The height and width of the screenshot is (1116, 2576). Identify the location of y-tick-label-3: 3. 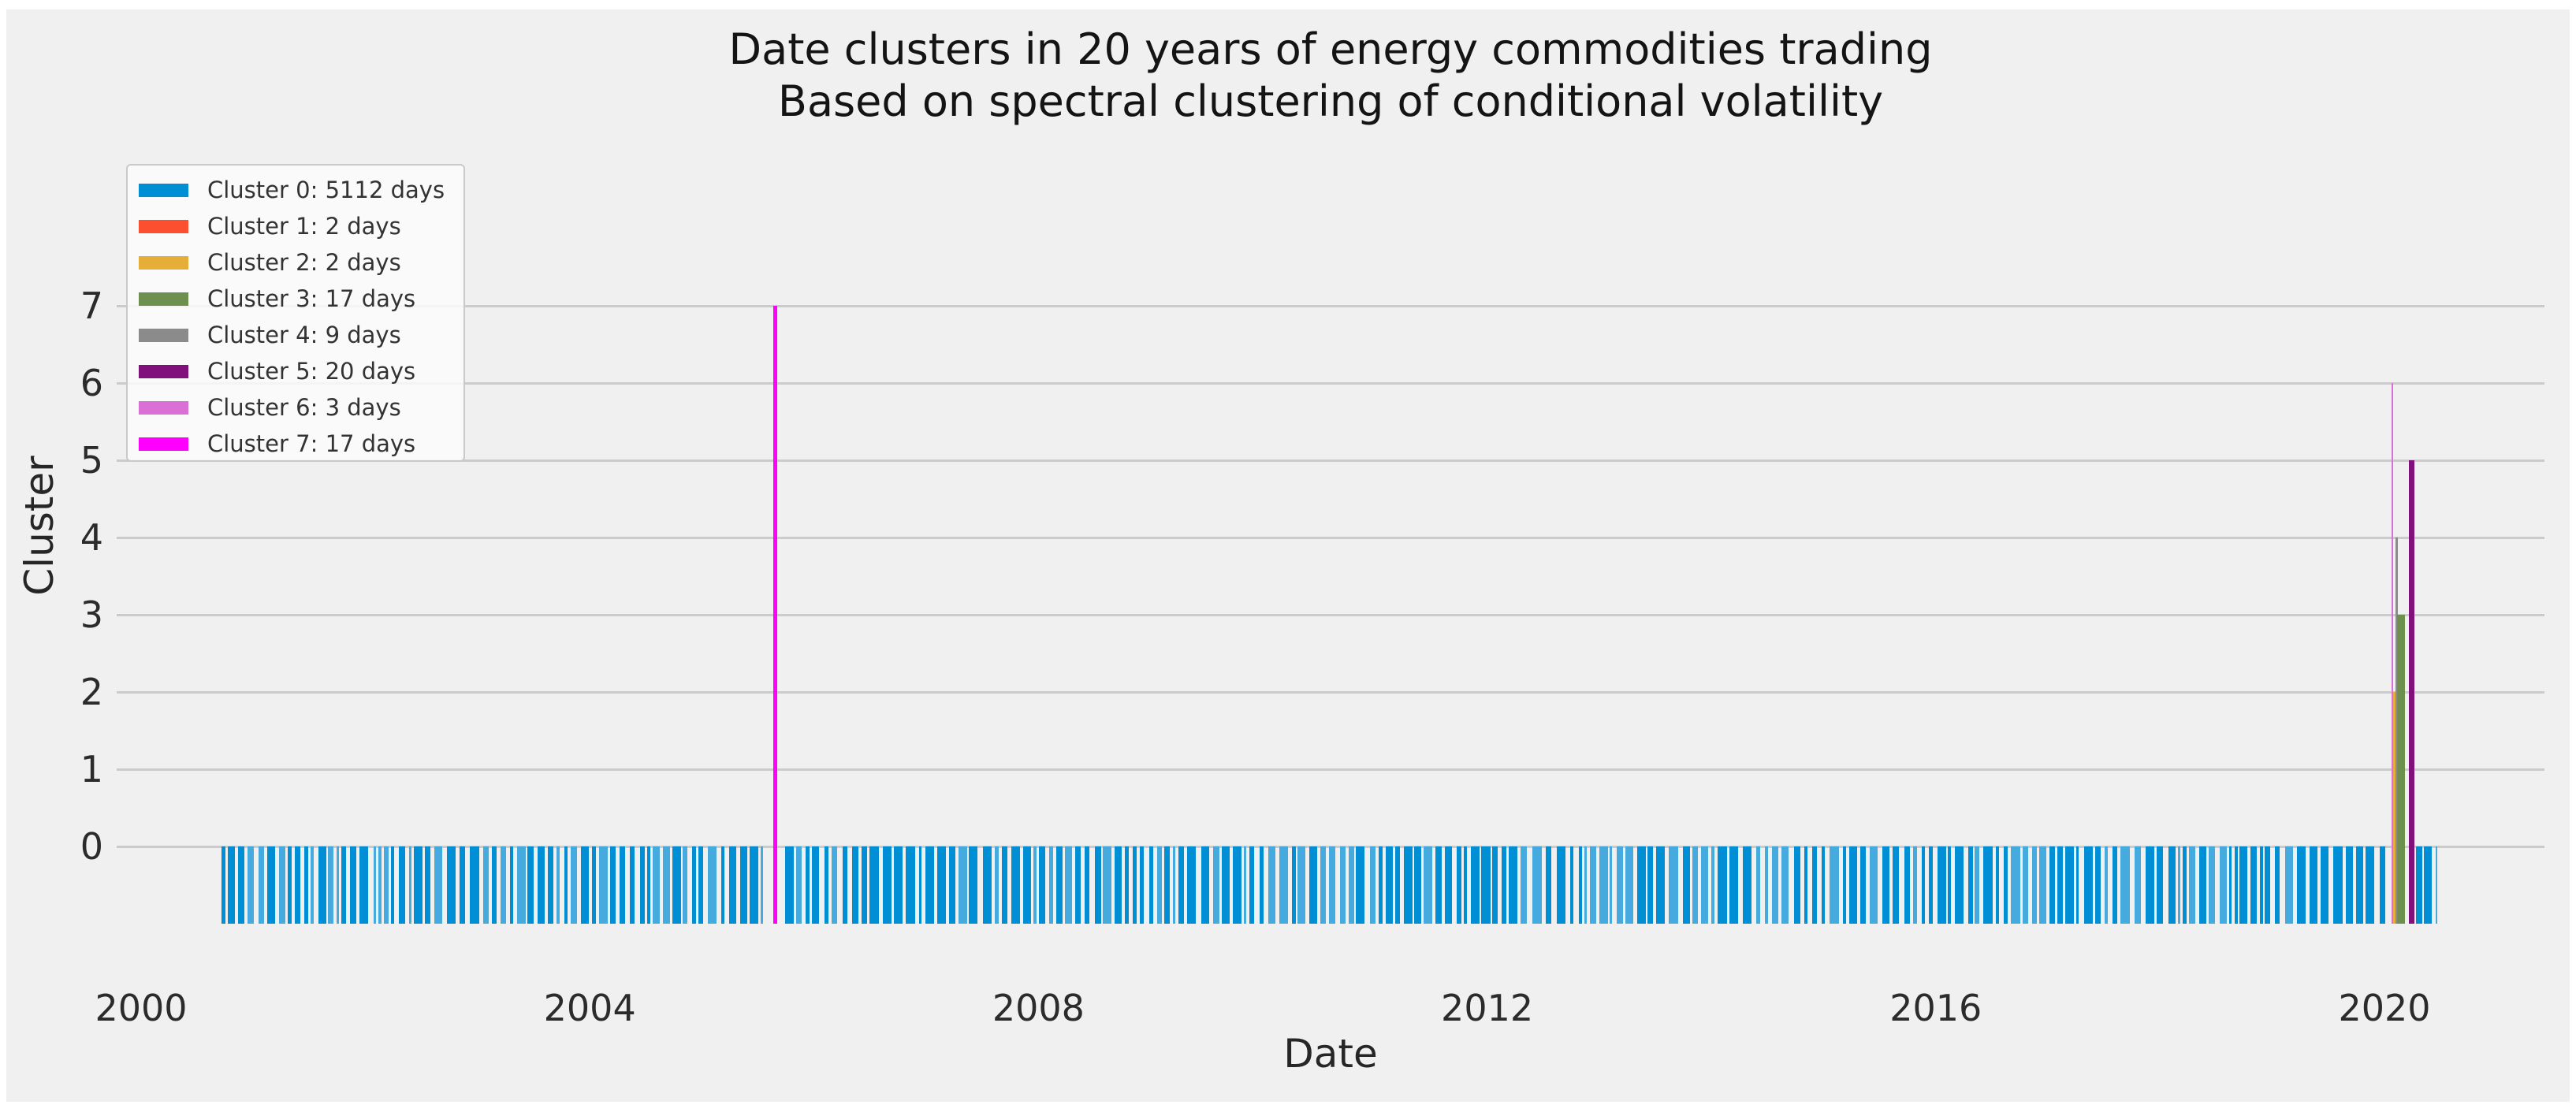
(91, 614).